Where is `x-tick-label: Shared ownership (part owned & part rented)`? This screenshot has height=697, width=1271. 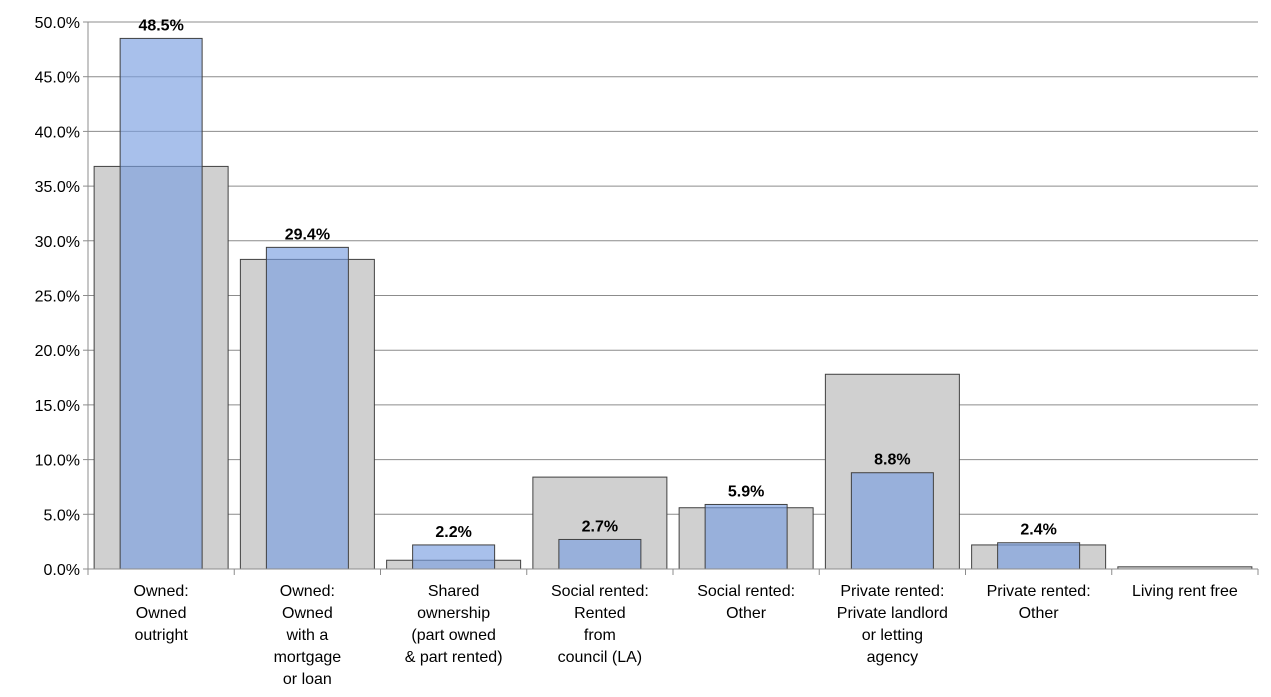
x-tick-label: Shared ownership (part owned & part rented) is located at coordinates (454, 624).